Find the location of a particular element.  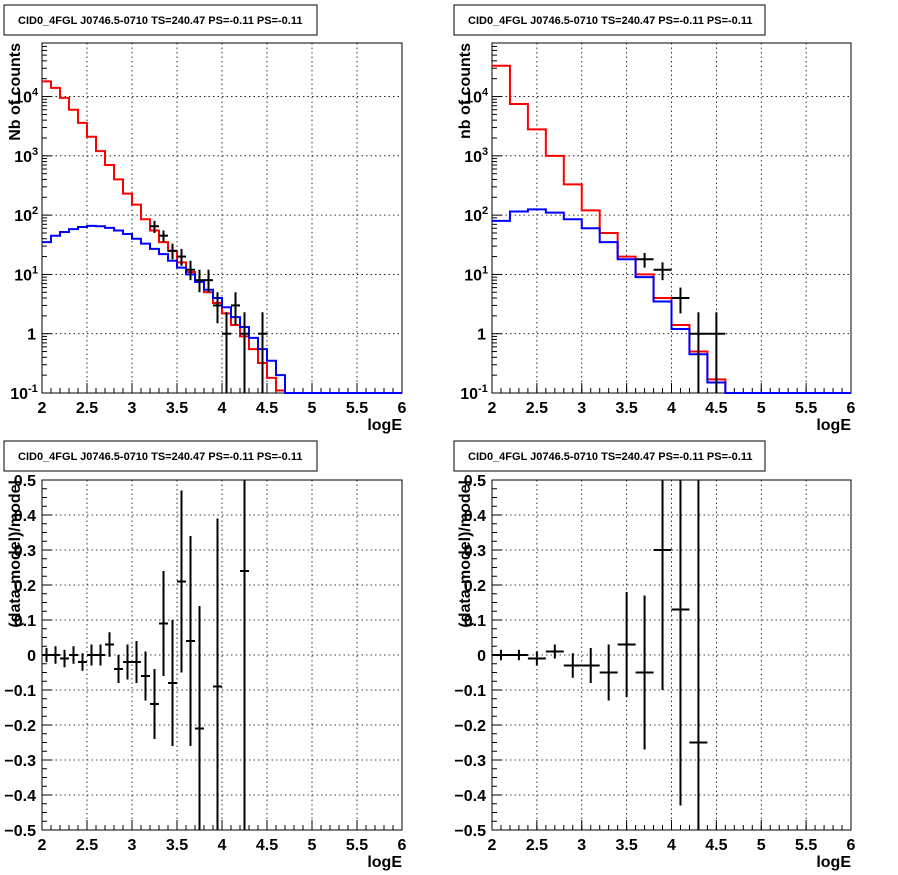

y-tick-label: −0.3 is located at coordinates (470, 761).